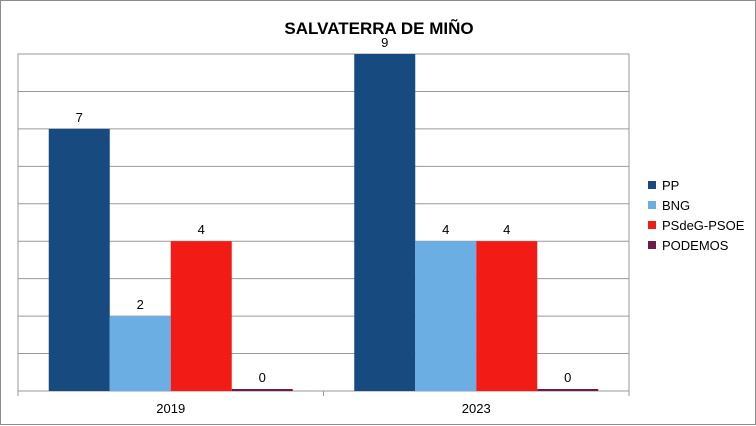  Describe the element at coordinates (79, 259) in the screenshot. I see `bar-pp-2019` at that location.